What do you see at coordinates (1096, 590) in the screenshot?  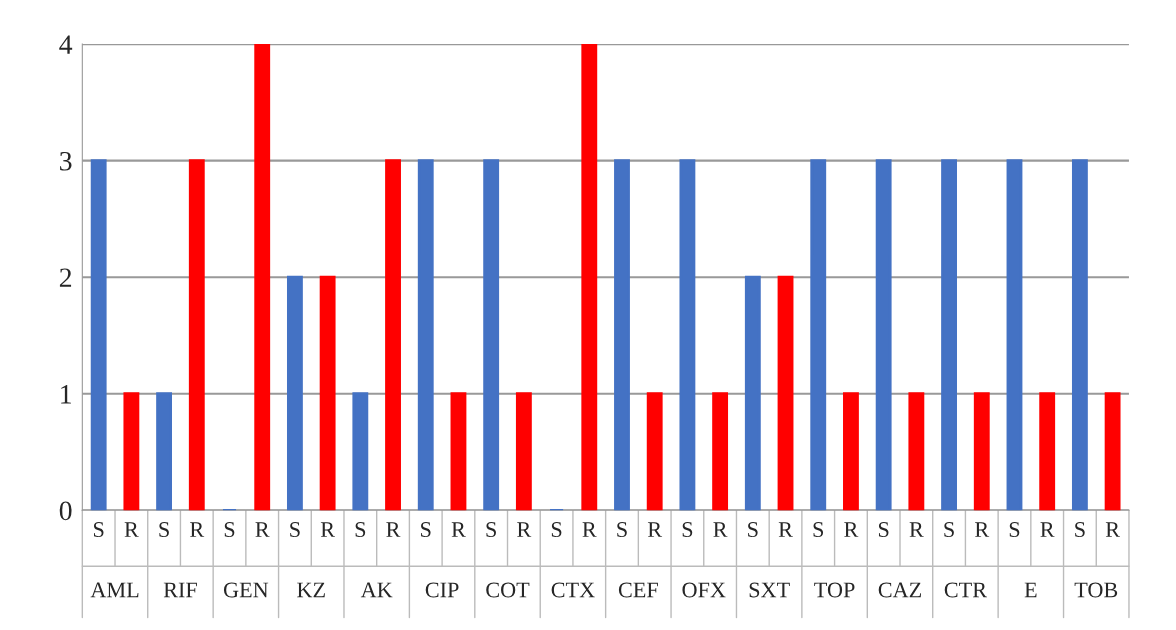 I see `text: TOB` at bounding box center [1096, 590].